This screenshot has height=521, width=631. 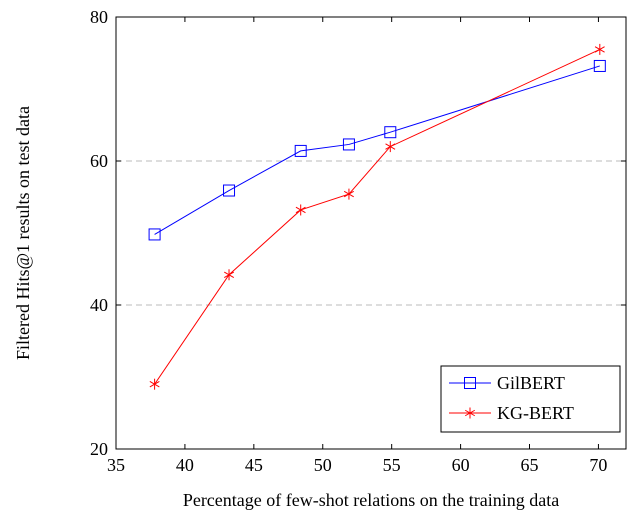 I want to click on x-tick-label-55: 55, so click(x=392, y=465).